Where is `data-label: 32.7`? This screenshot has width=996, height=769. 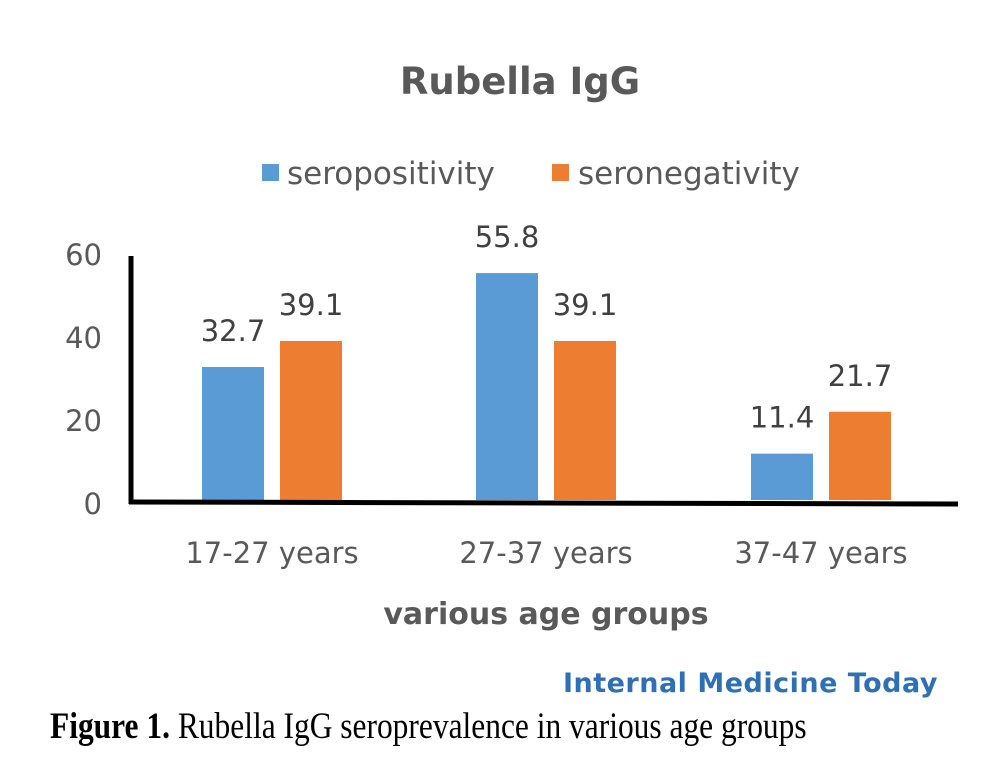 data-label: 32.7 is located at coordinates (233, 331).